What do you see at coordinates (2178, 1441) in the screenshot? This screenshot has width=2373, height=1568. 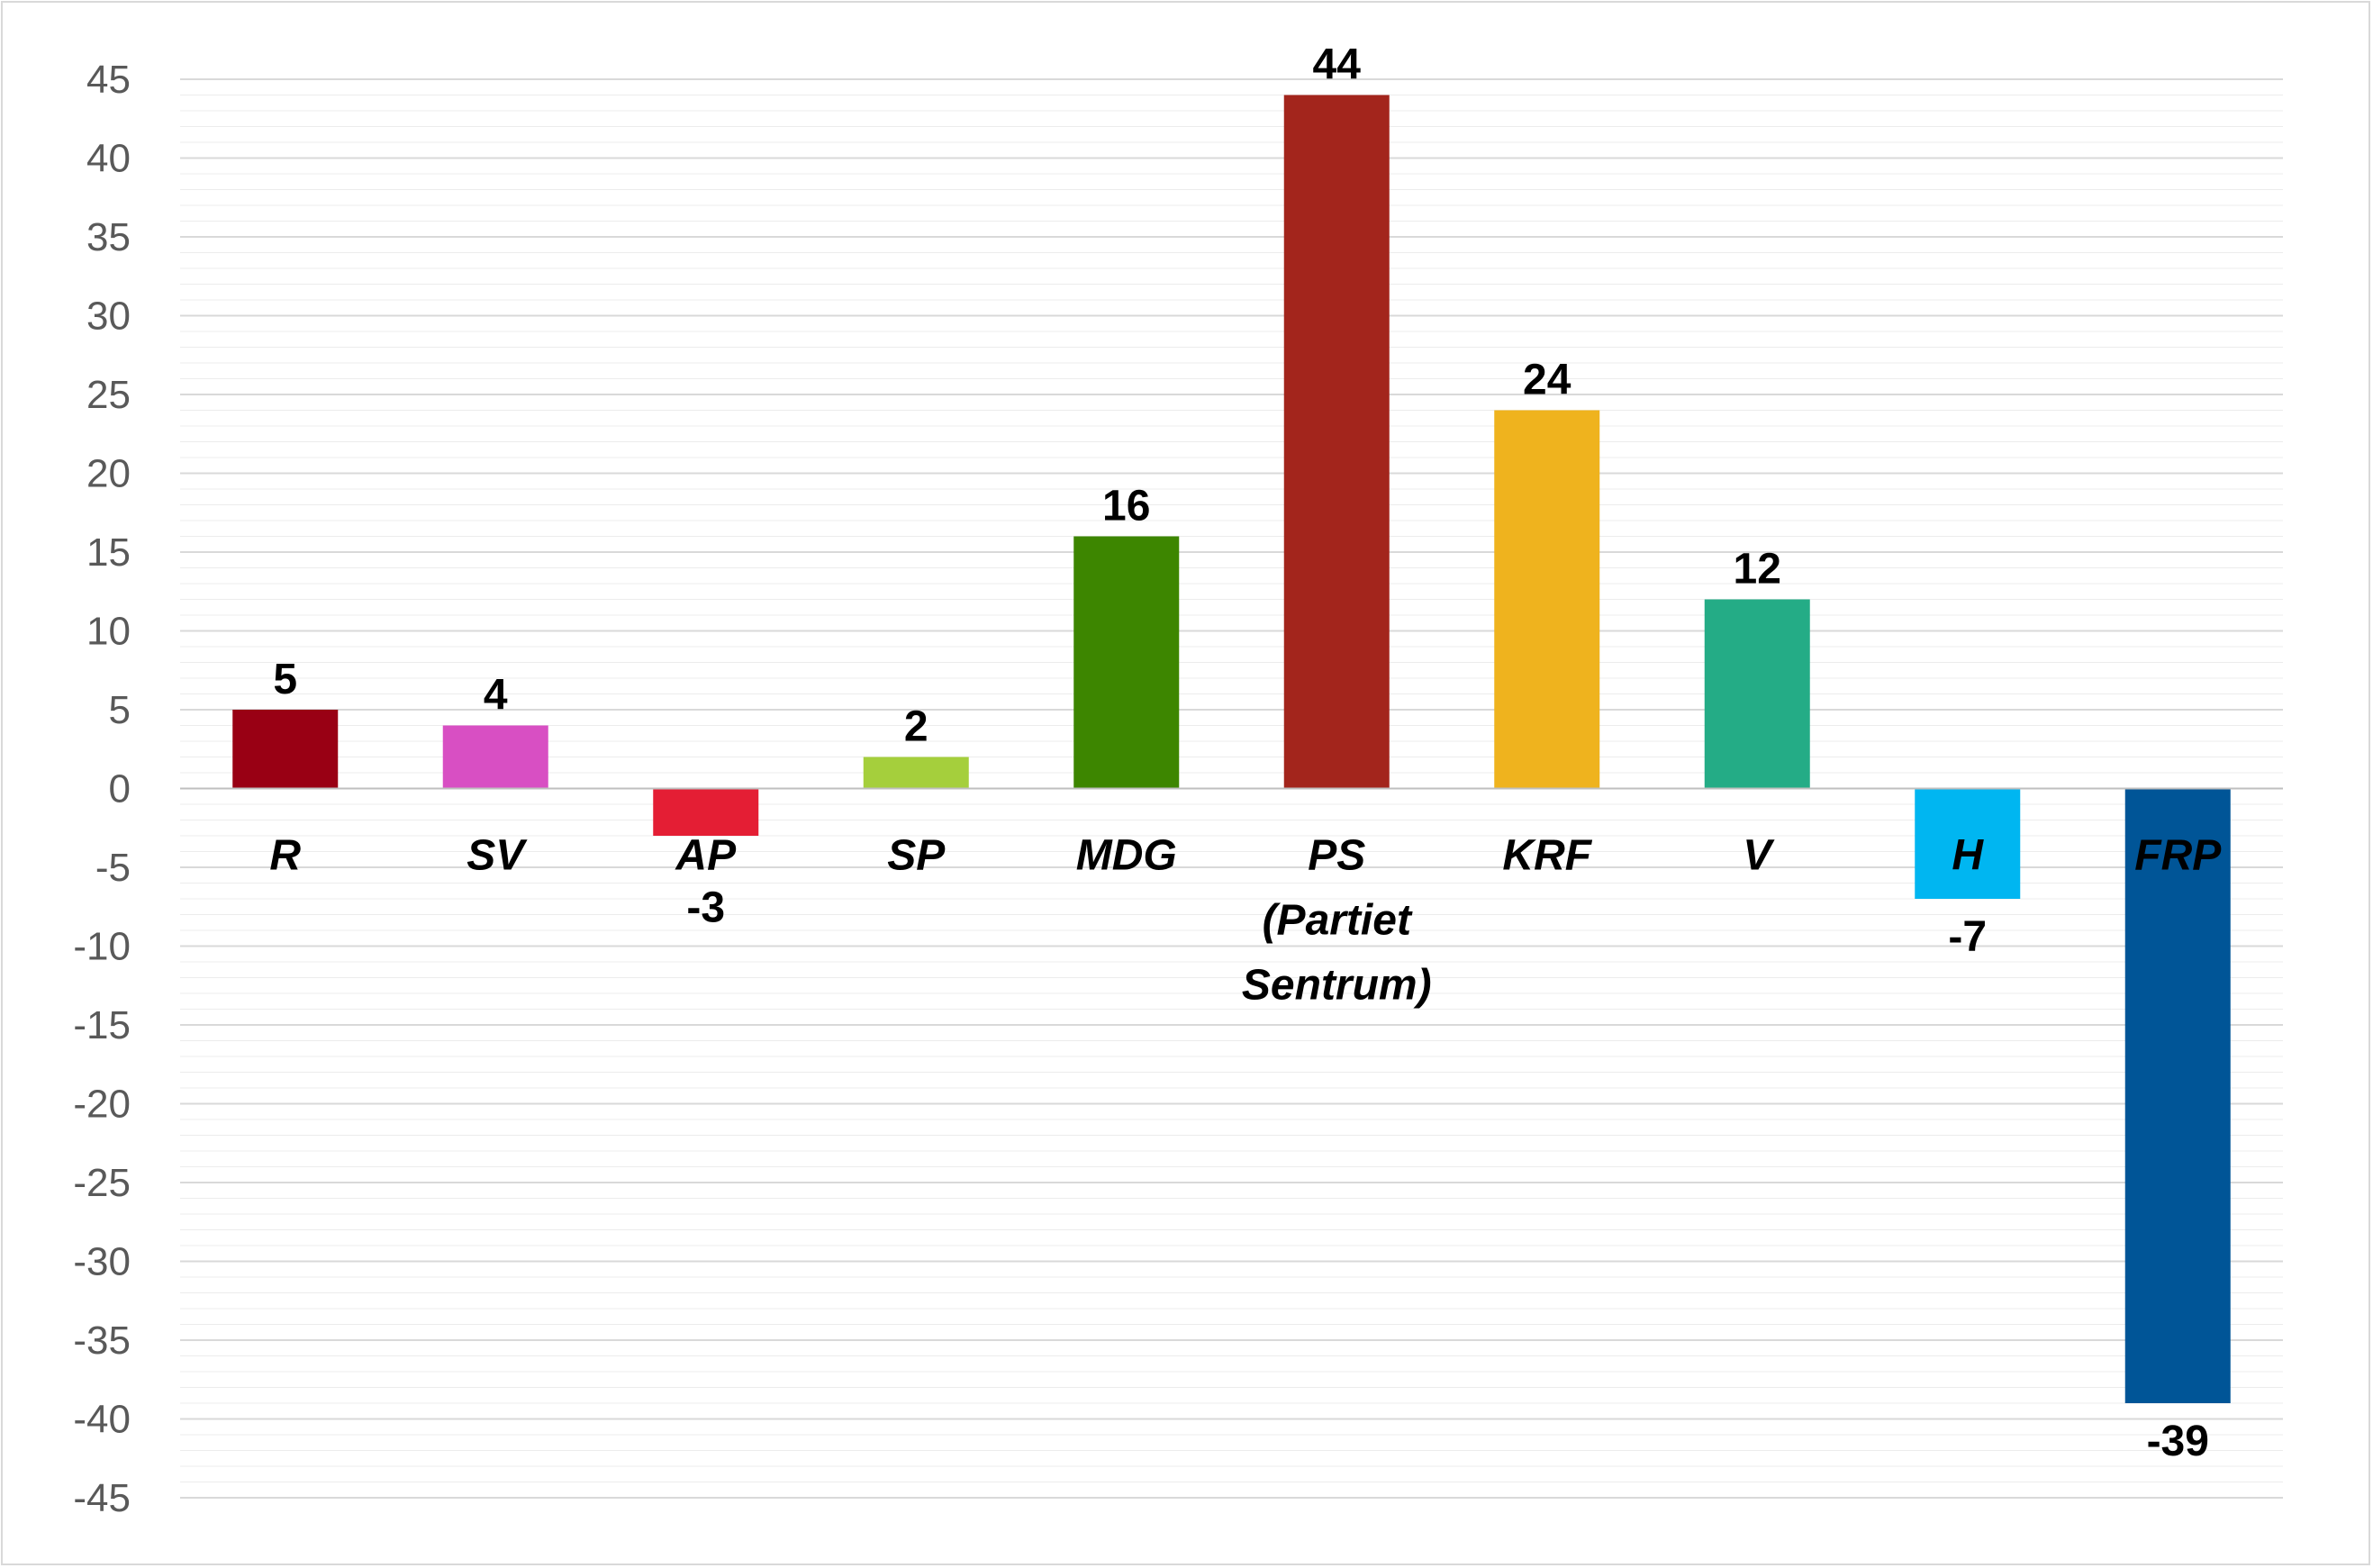 I see `data-label: -39` at bounding box center [2178, 1441].